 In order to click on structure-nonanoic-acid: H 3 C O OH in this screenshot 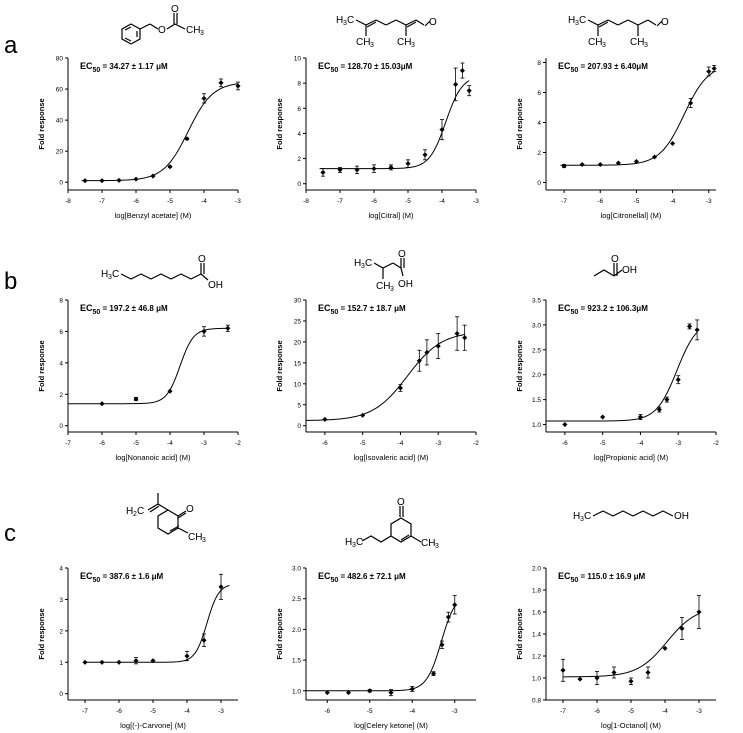, I will do `click(162, 272)`.